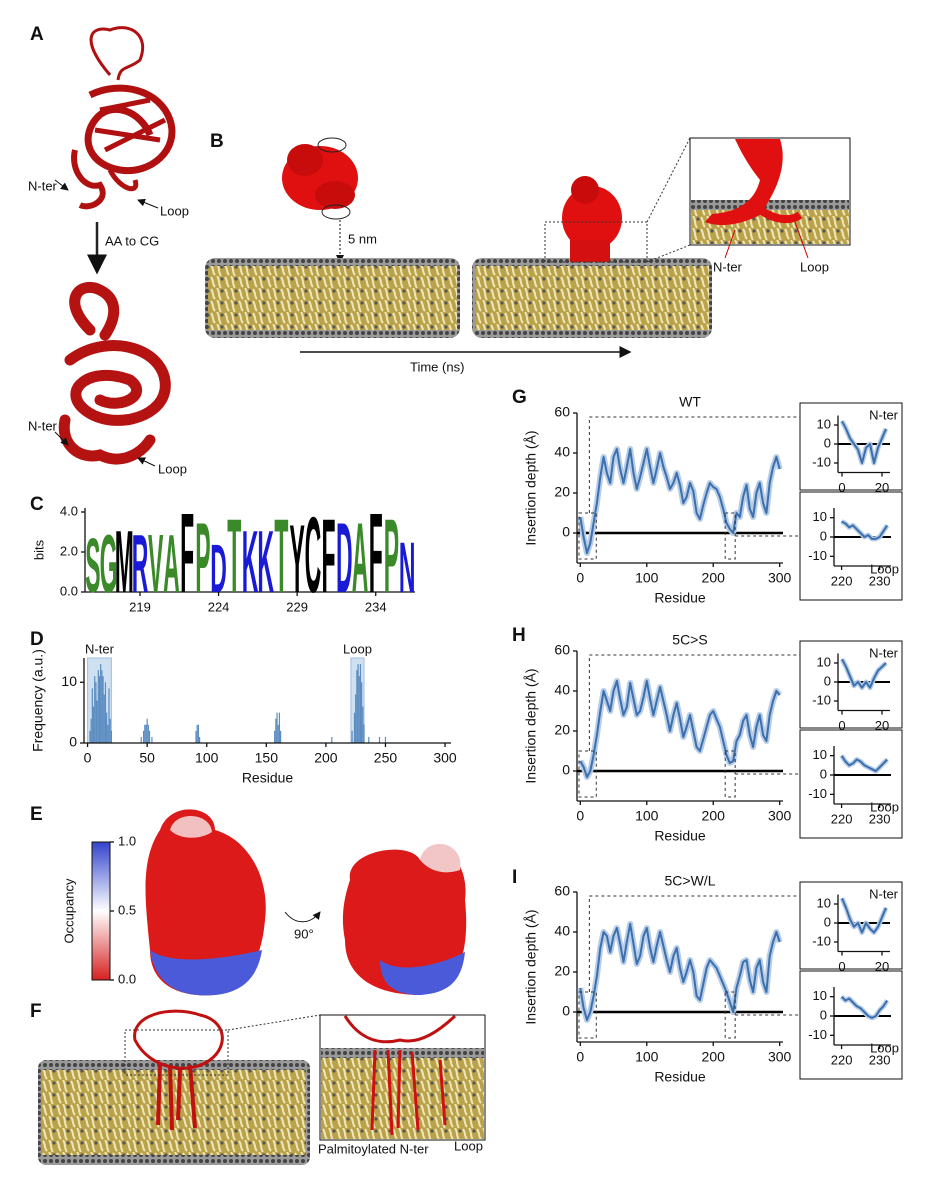 The height and width of the screenshot is (1200, 929). I want to click on protein-ribbon, so click(178, 1039).